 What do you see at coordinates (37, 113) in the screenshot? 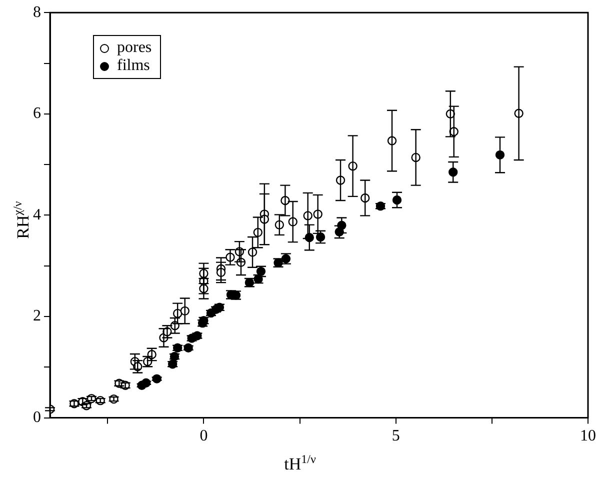
I see `y-tick-label: 6` at bounding box center [37, 113].